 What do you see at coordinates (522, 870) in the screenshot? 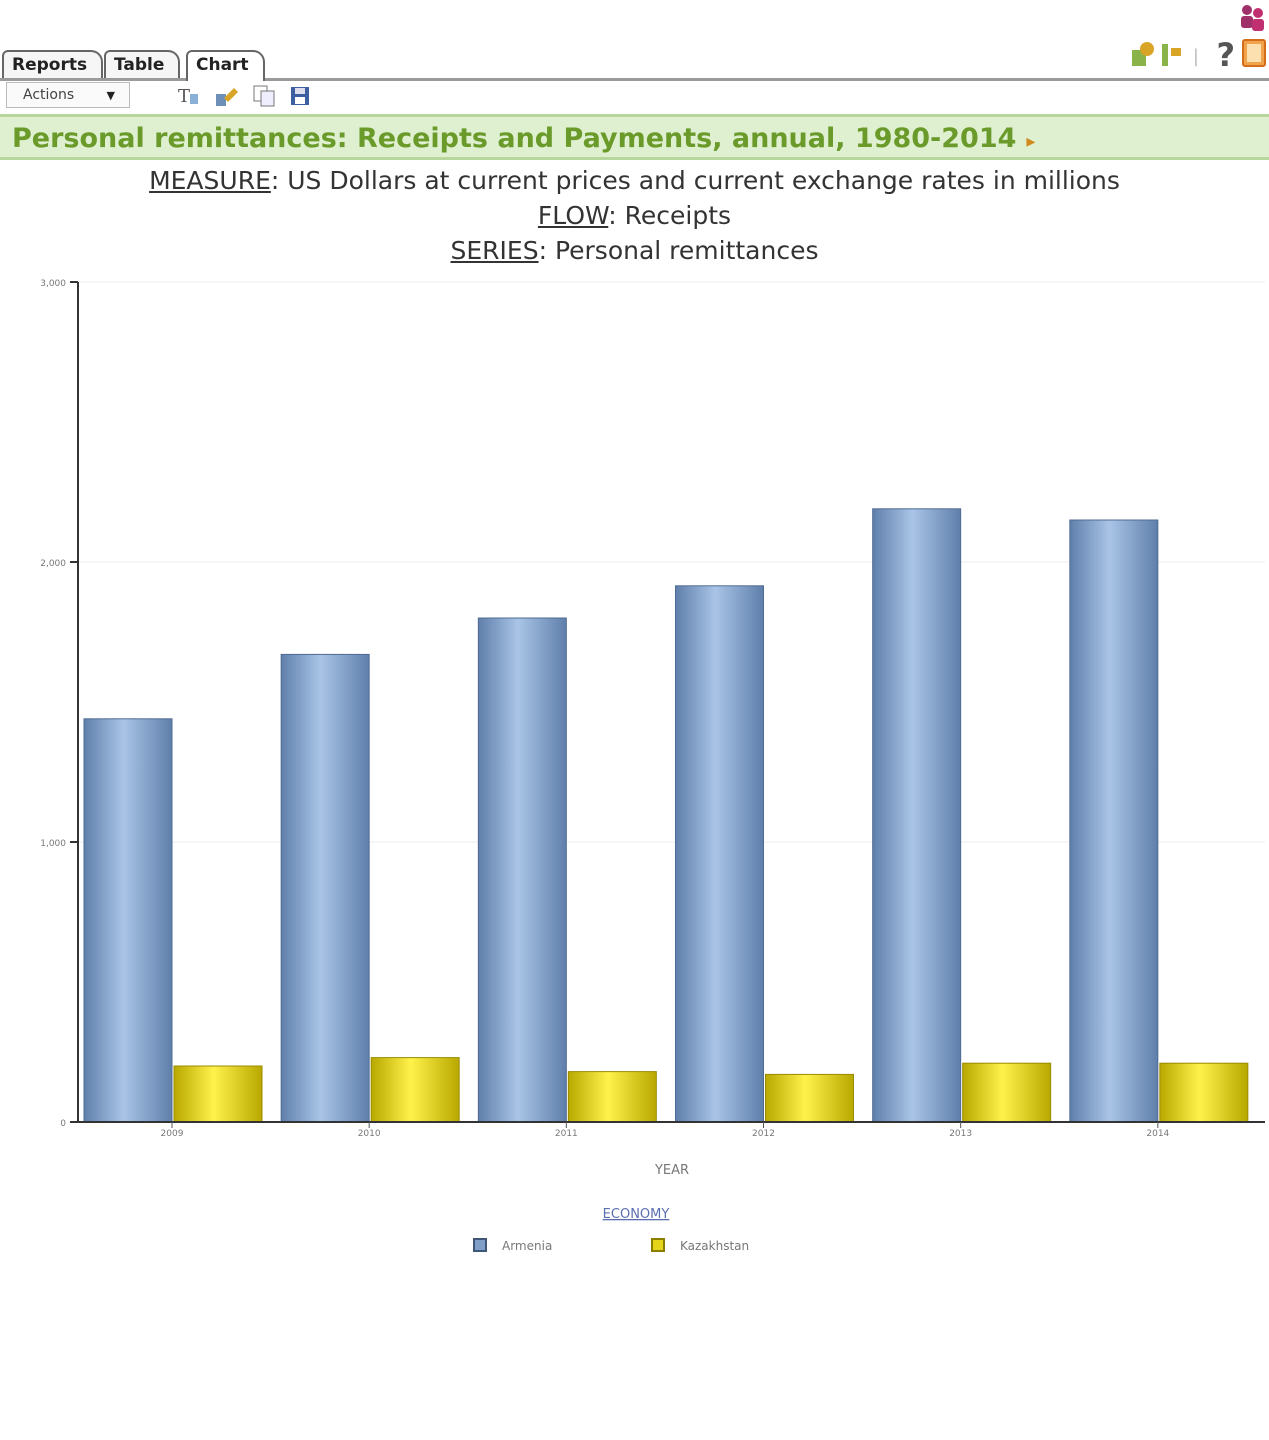
I see `bar-armenia-2011` at bounding box center [522, 870].